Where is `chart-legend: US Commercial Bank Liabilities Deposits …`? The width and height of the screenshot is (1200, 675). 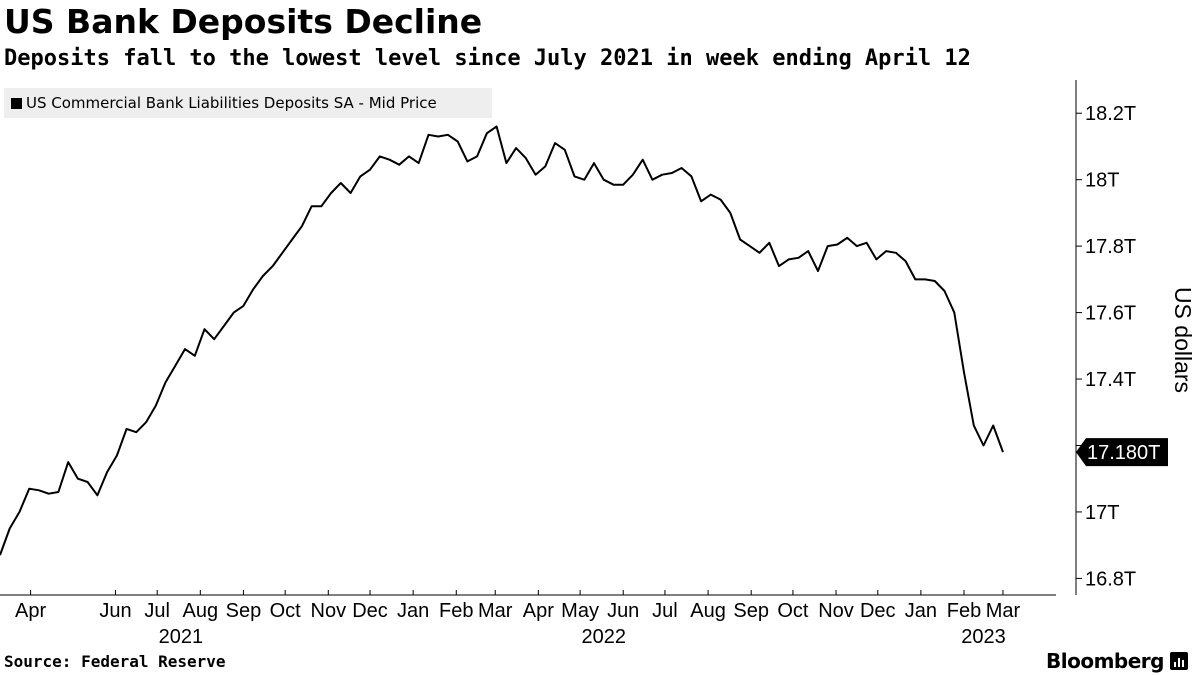 chart-legend: US Commercial Bank Liabilities Deposits … is located at coordinates (248, 103).